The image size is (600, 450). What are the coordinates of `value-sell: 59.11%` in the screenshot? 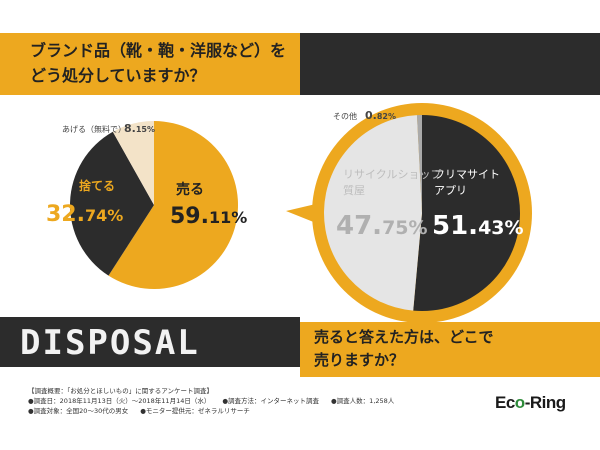 It's located at (208, 216).